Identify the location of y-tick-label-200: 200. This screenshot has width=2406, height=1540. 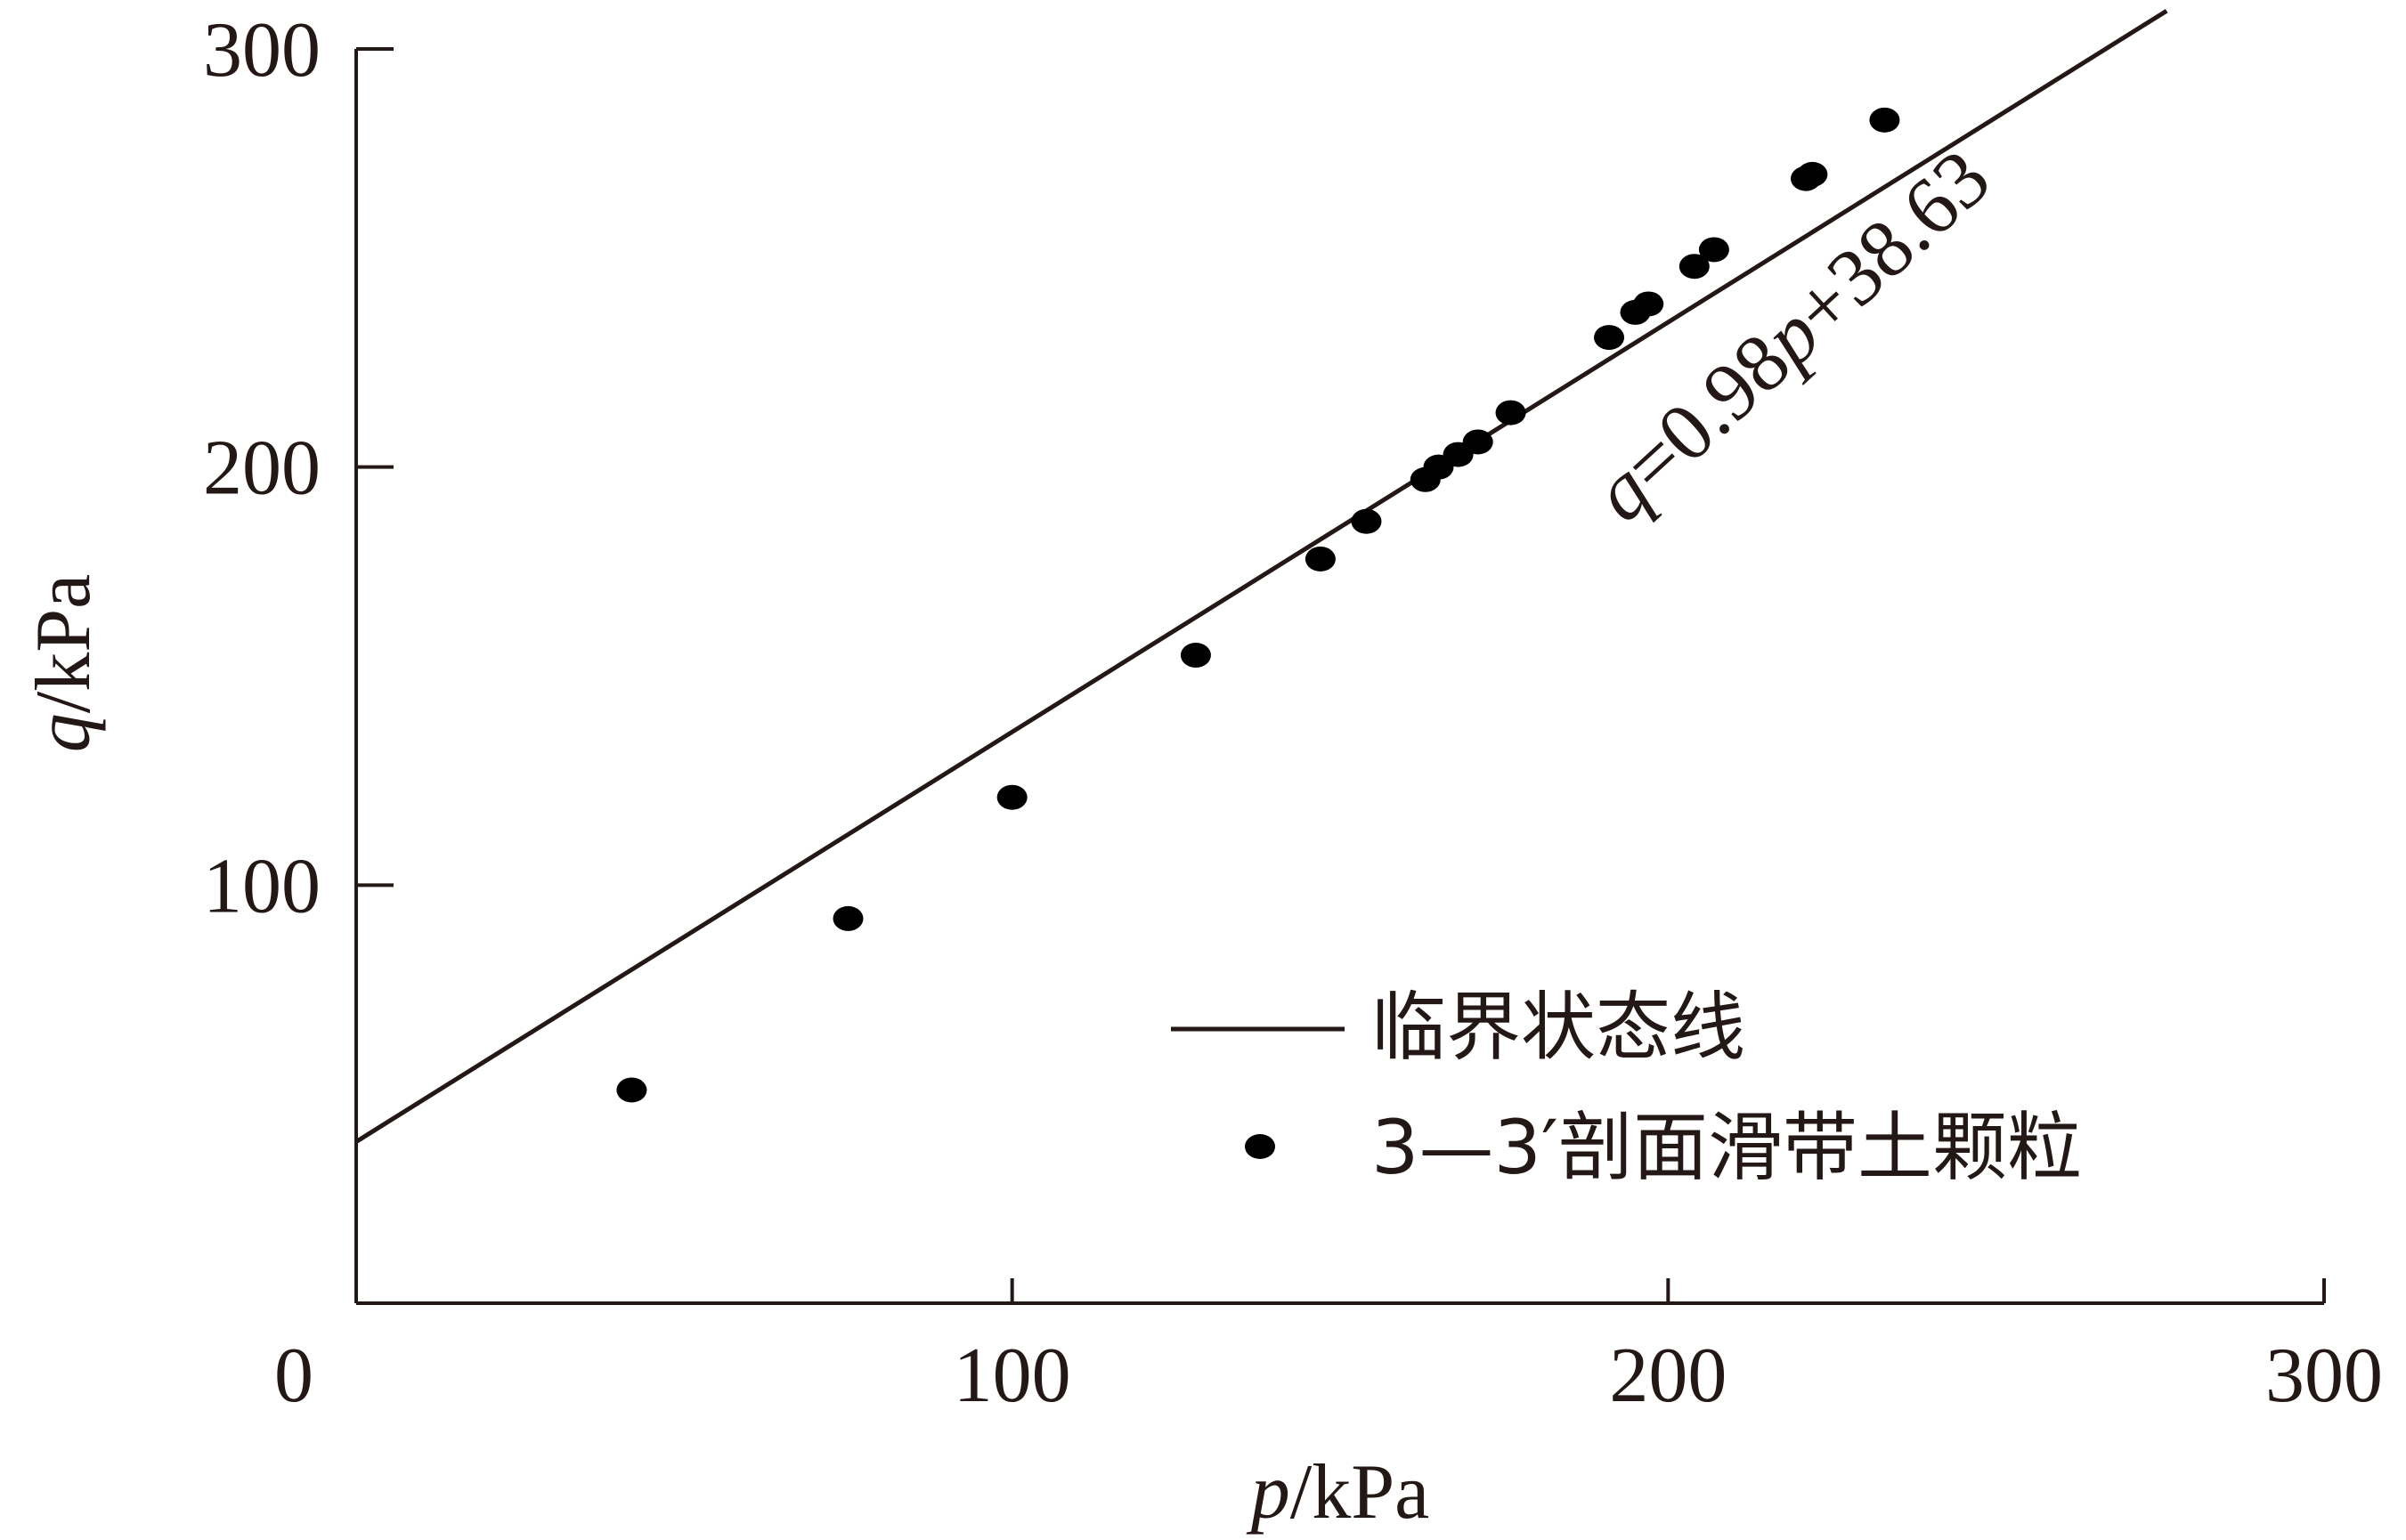
(262, 469).